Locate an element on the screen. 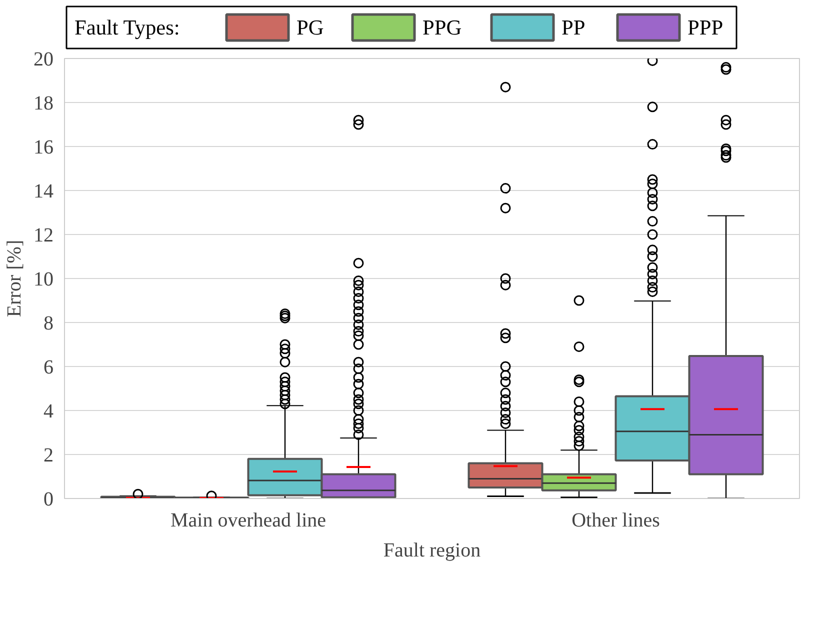  y-tick-label: 2 is located at coordinates (49, 455).